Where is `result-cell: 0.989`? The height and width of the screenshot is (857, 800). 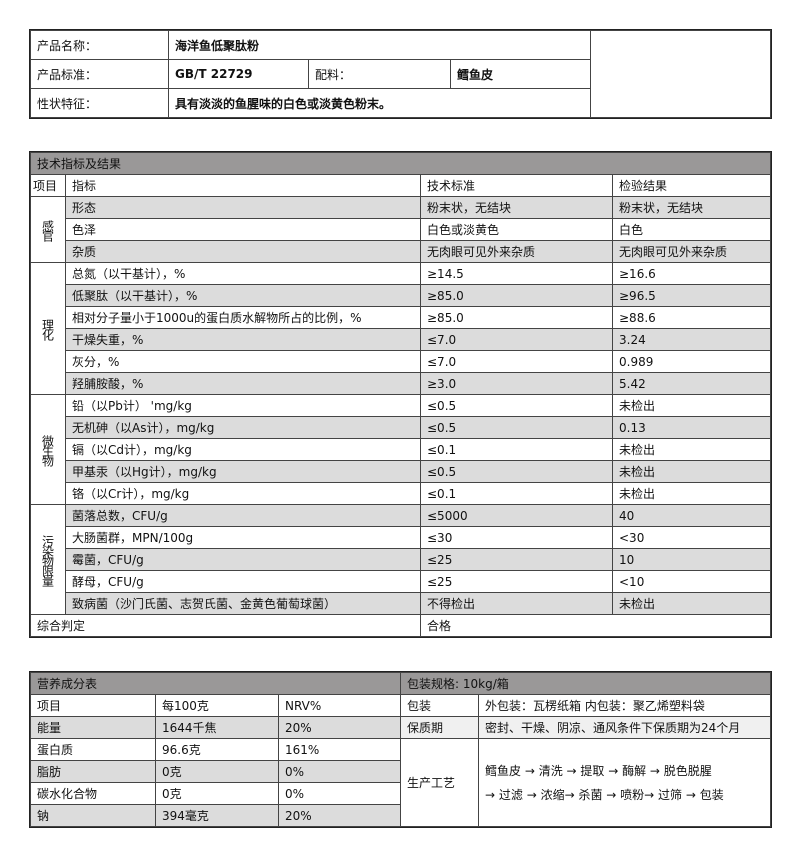 result-cell: 0.989 is located at coordinates (691, 361).